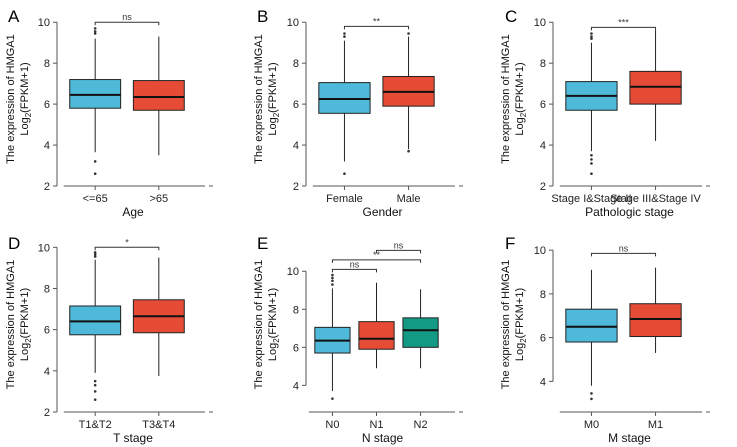 The image size is (737, 447). I want to click on box-Stage III&Stage IV, so click(655, 85).